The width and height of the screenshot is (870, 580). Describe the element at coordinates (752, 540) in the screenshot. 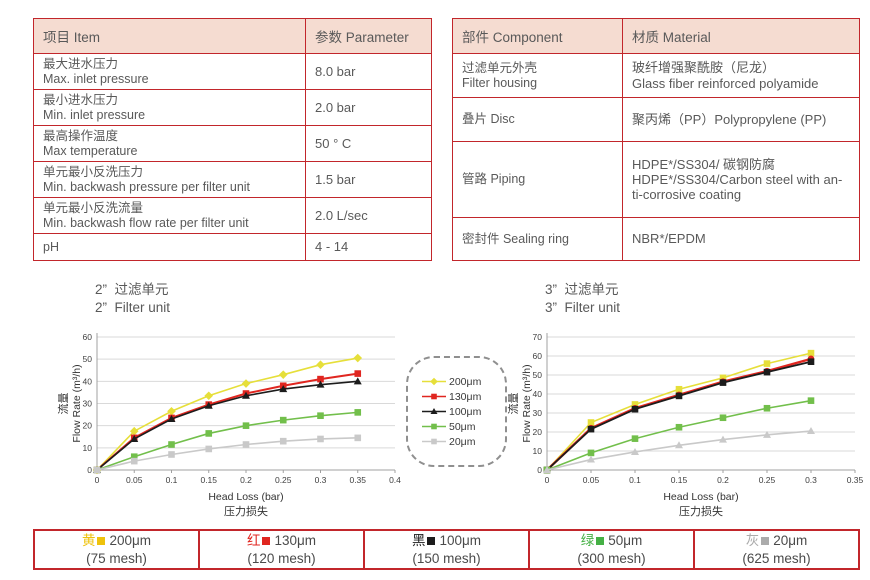

I see `color-name-zh: 灰` at that location.